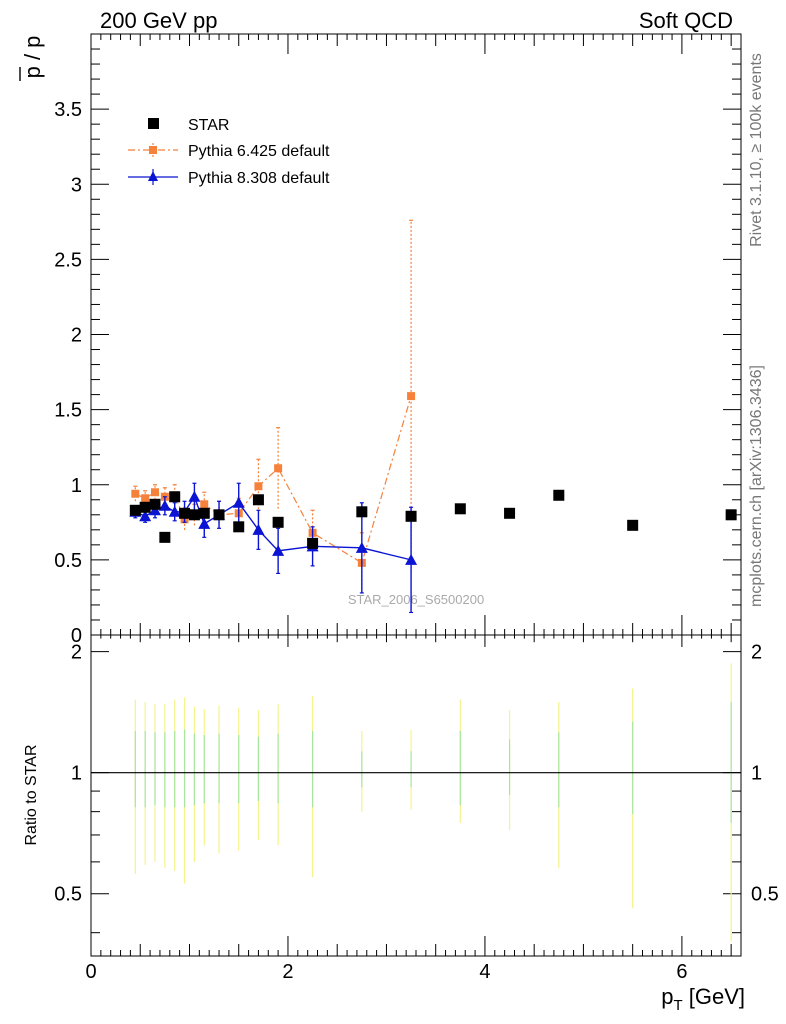 The image size is (786, 1024). Describe the element at coordinates (273, 479) in the screenshot. I see `pythia6-line` at that location.